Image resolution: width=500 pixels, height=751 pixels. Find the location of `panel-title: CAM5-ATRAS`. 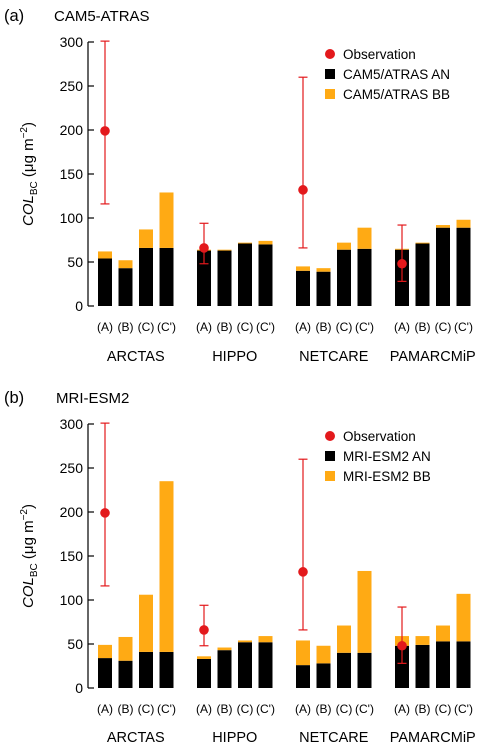

panel-title: CAM5-ATRAS is located at coordinates (102, 16).